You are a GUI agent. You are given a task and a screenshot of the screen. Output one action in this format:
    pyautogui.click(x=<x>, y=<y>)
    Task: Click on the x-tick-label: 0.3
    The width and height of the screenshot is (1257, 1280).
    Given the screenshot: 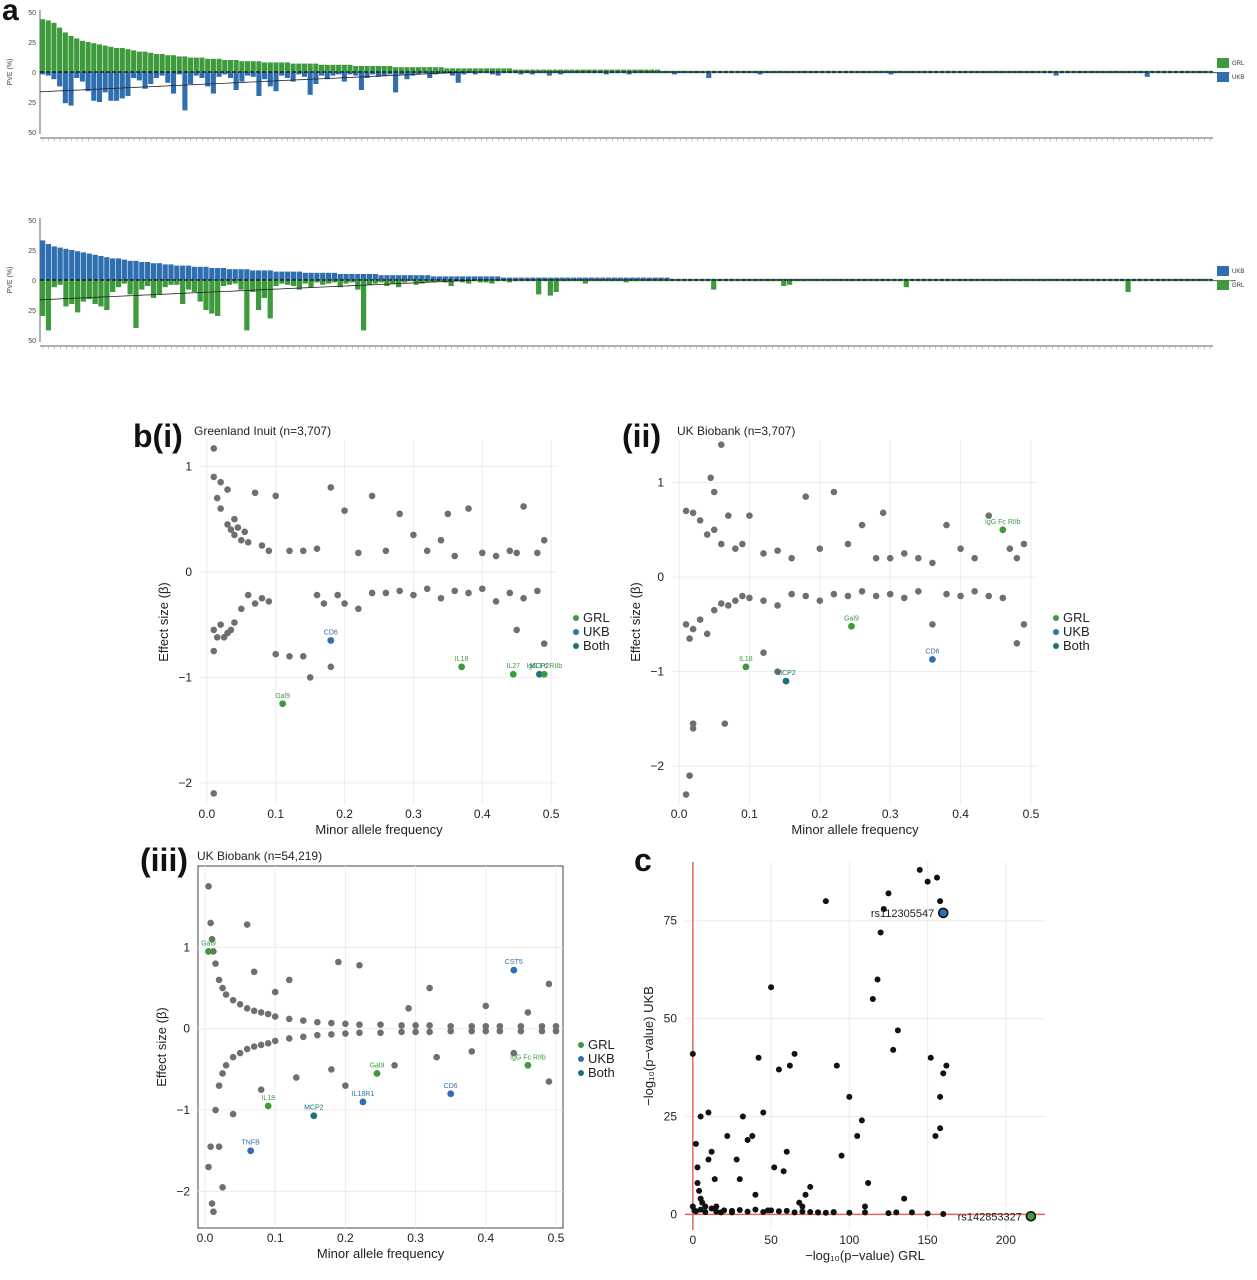 What is the action you would take?
    pyautogui.click(x=413, y=814)
    